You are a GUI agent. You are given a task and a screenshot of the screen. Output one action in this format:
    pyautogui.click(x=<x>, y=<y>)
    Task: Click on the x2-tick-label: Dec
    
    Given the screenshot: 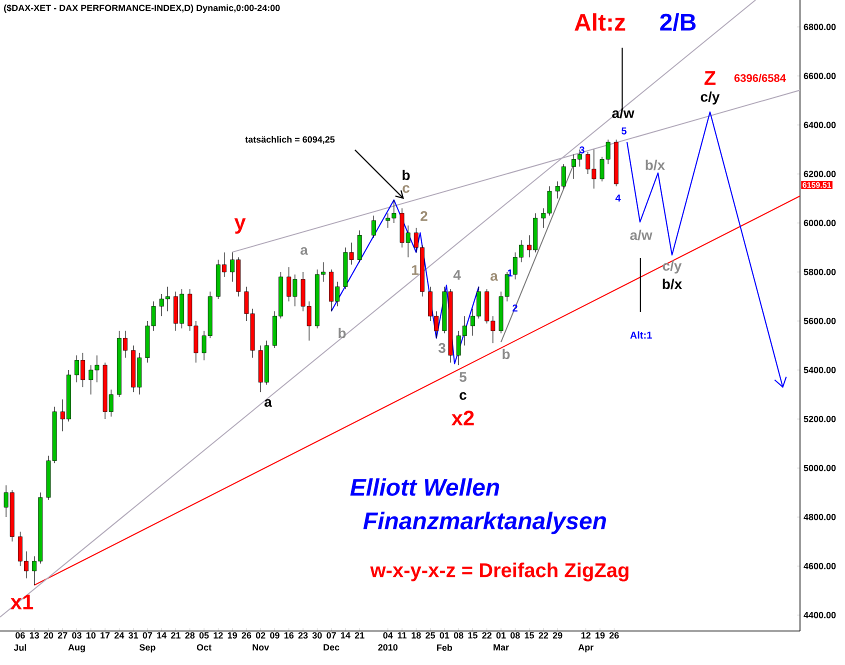 What is the action you would take?
    pyautogui.click(x=332, y=647)
    